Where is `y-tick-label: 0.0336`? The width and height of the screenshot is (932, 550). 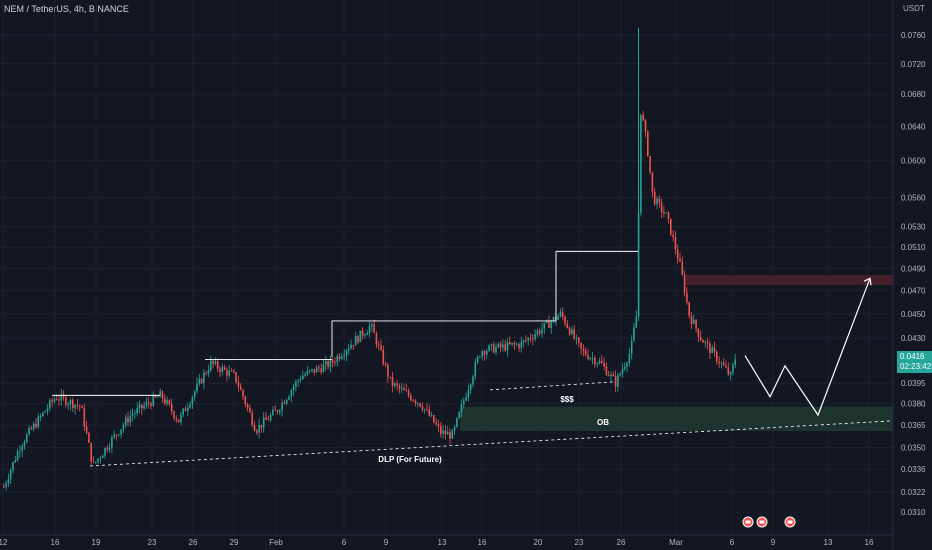
y-tick-label: 0.0336 is located at coordinates (913, 469).